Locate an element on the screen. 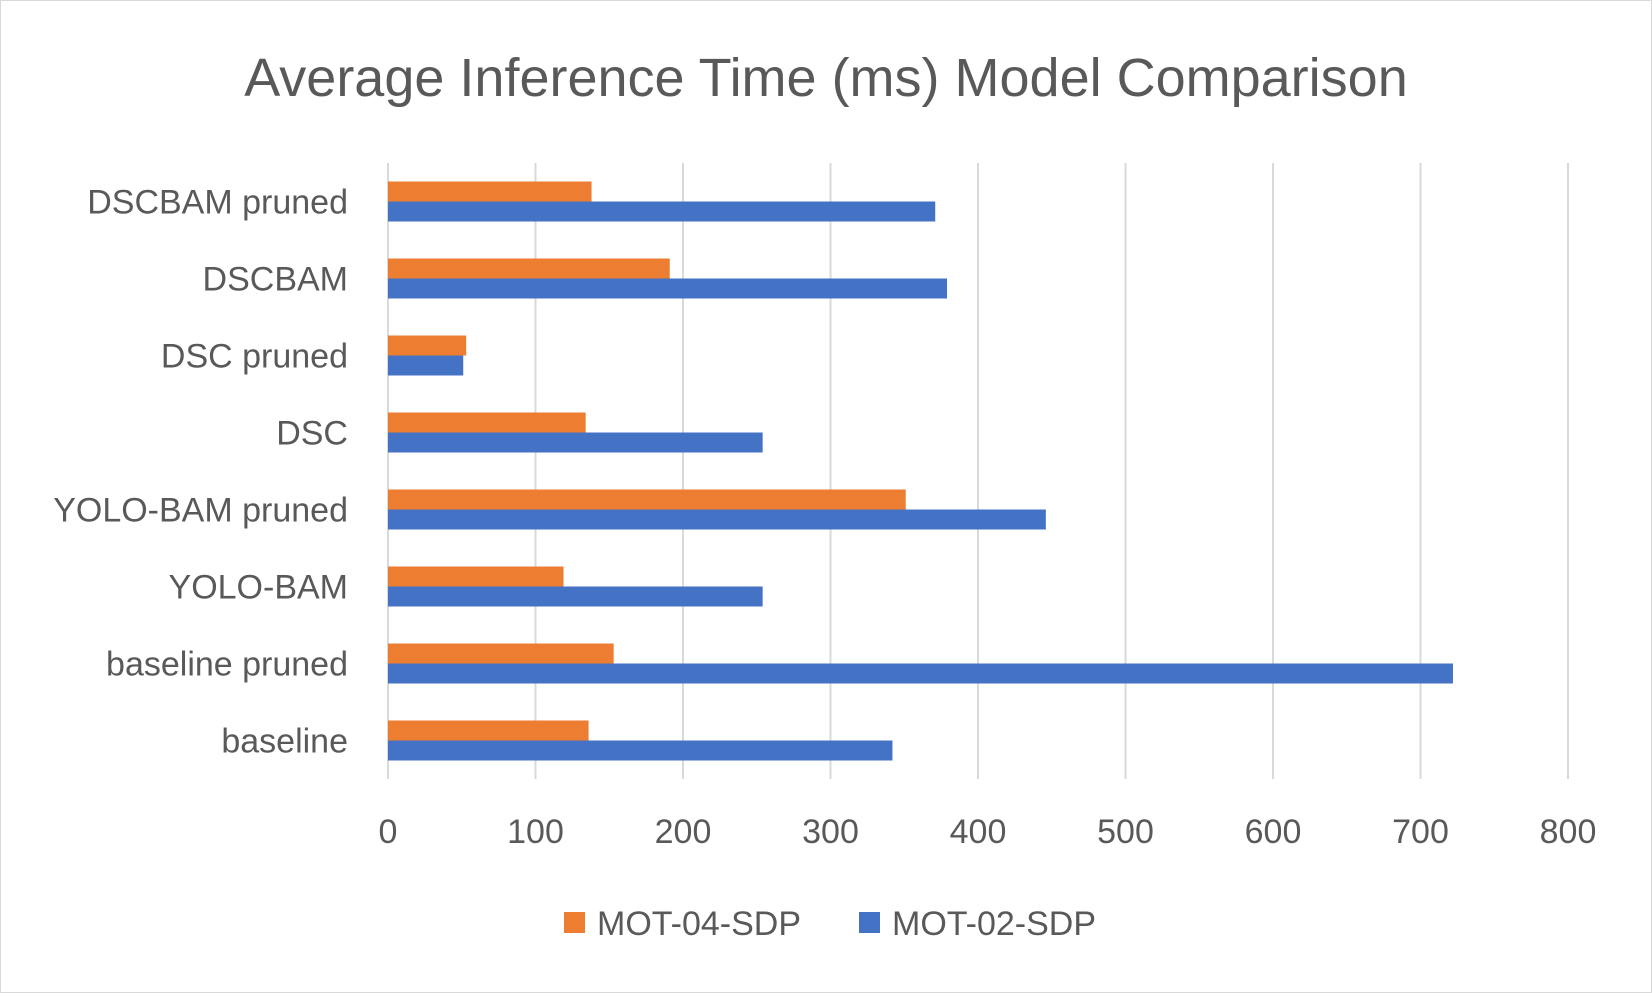 This screenshot has width=1652, height=997. bar-mot-02-sdp-baseline-pruned is located at coordinates (920, 673).